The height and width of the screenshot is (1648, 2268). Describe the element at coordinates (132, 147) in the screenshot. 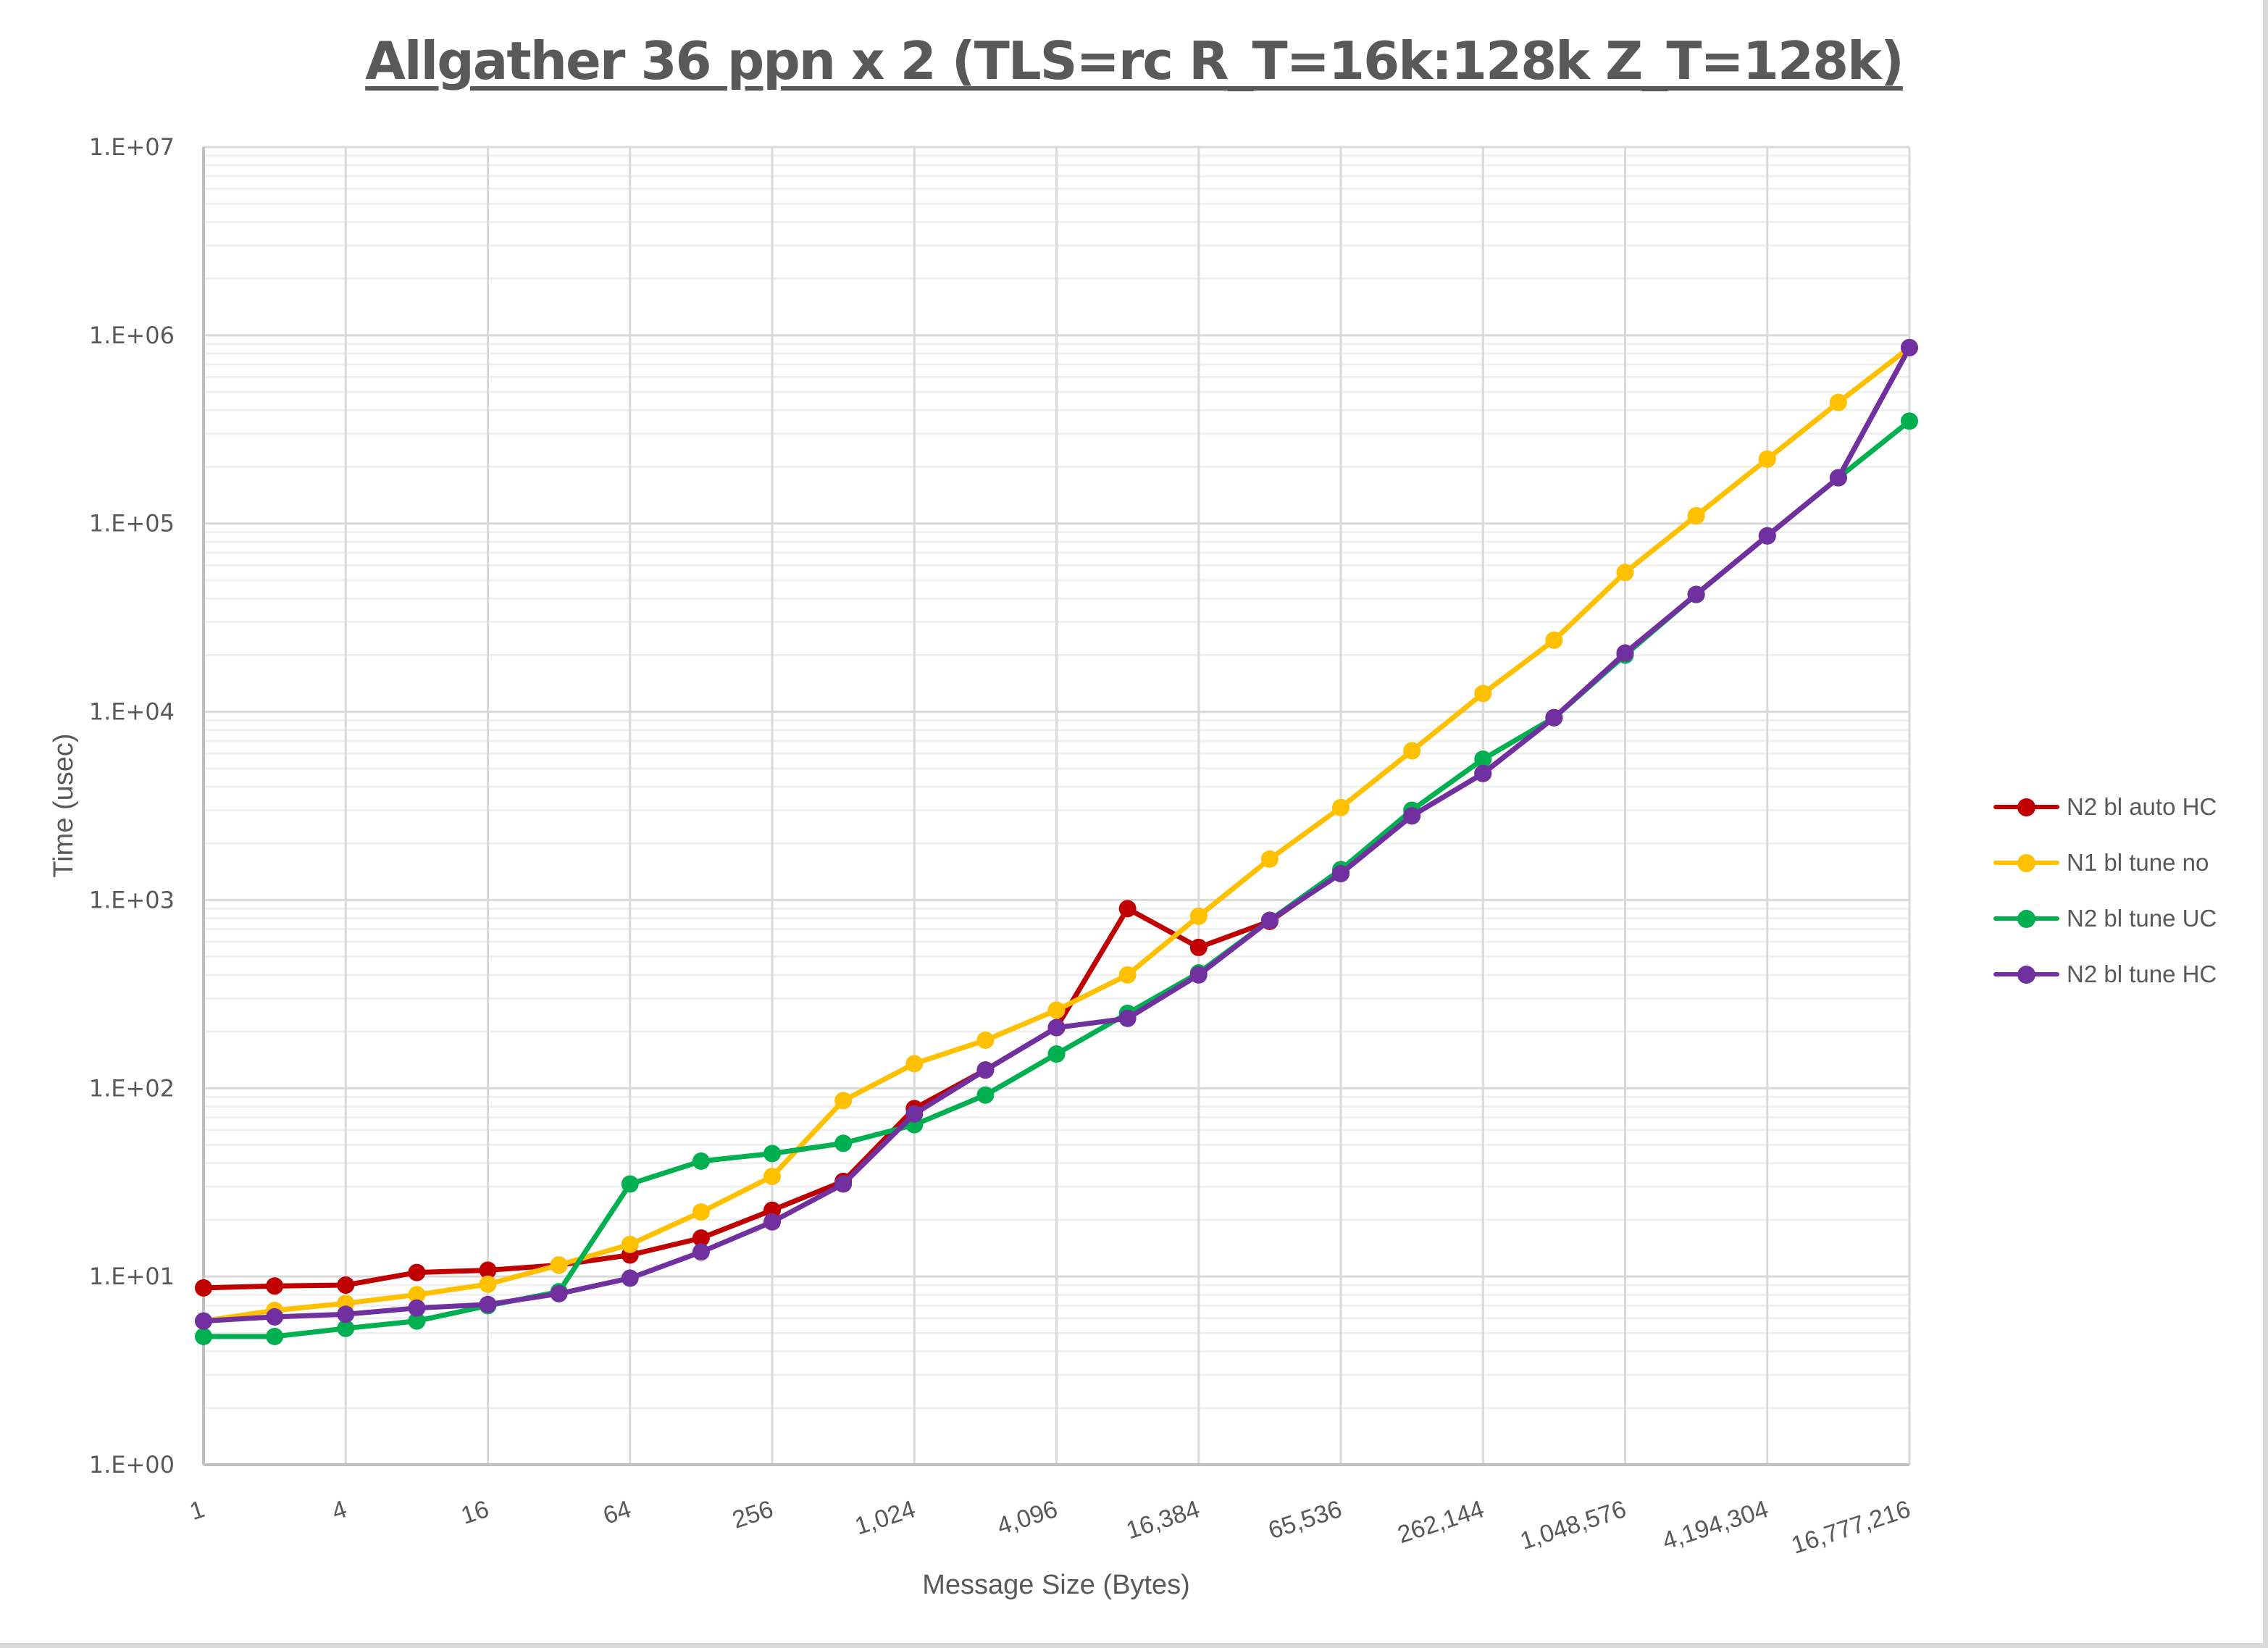

I see `y-tick-label: 1.E+07` at that location.